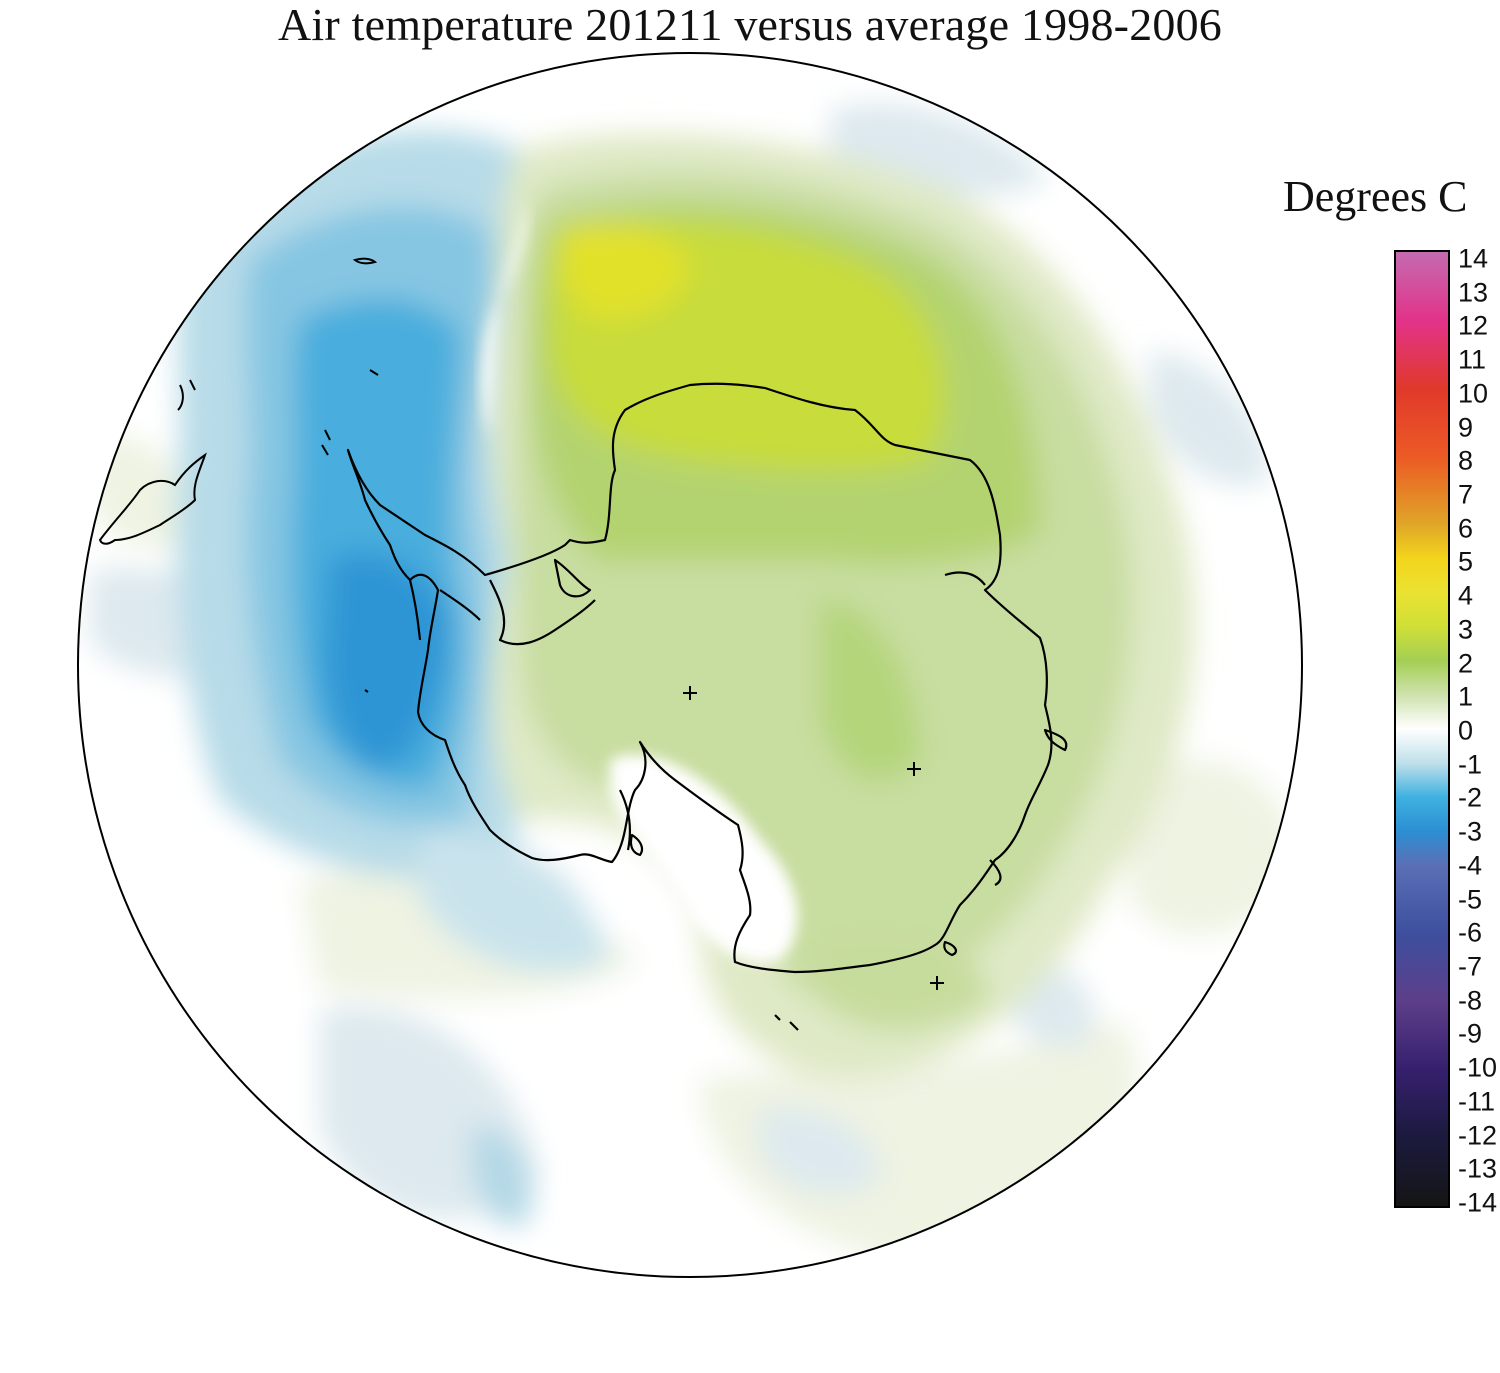 This screenshot has height=1373, width=1500. I want to click on scale-tick-label: -3, so click(1470, 831).